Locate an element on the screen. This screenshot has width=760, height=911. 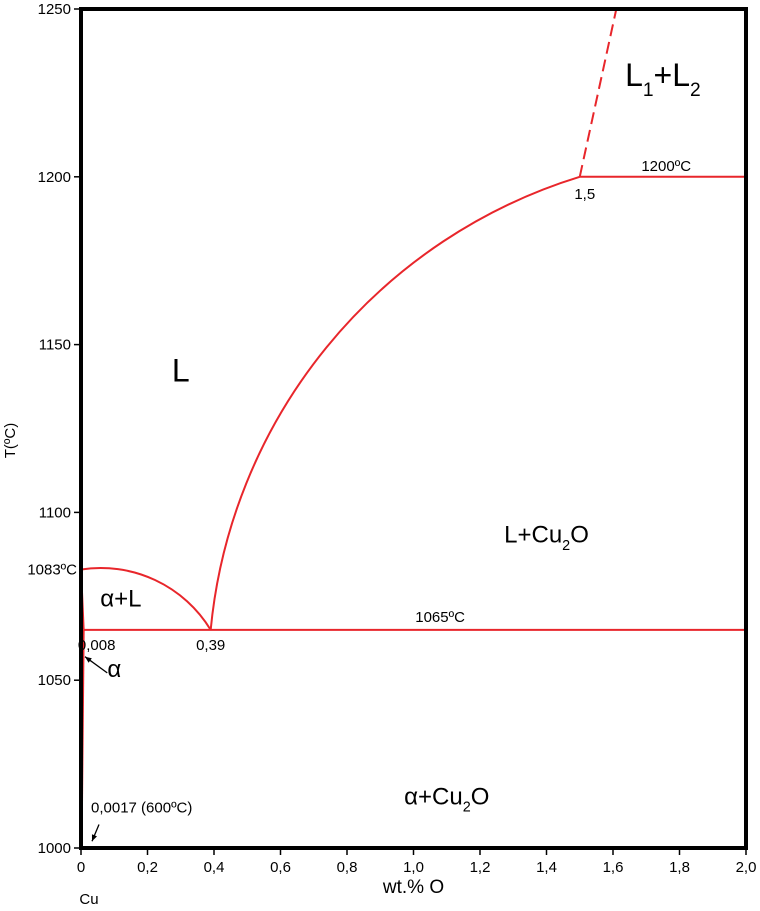
annotation-label: 0,39 is located at coordinates (210, 645).